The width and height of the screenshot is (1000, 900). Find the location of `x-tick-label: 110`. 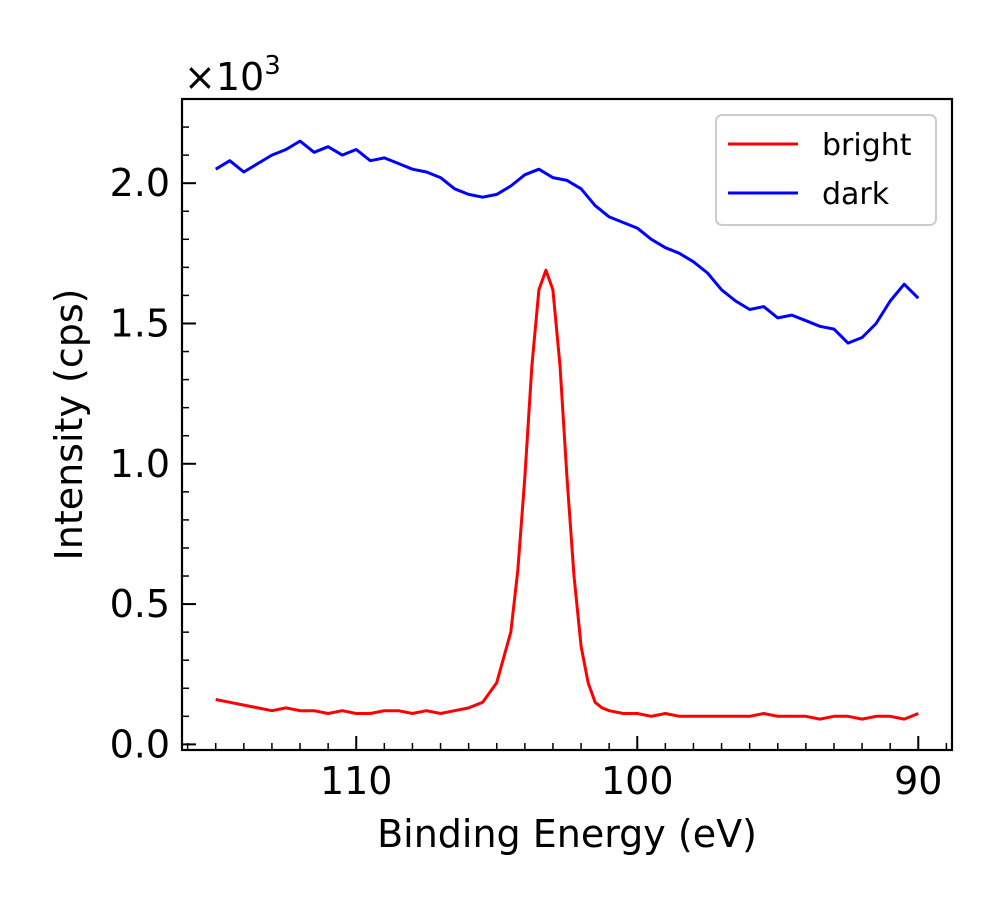

x-tick-label: 110 is located at coordinates (356, 781).